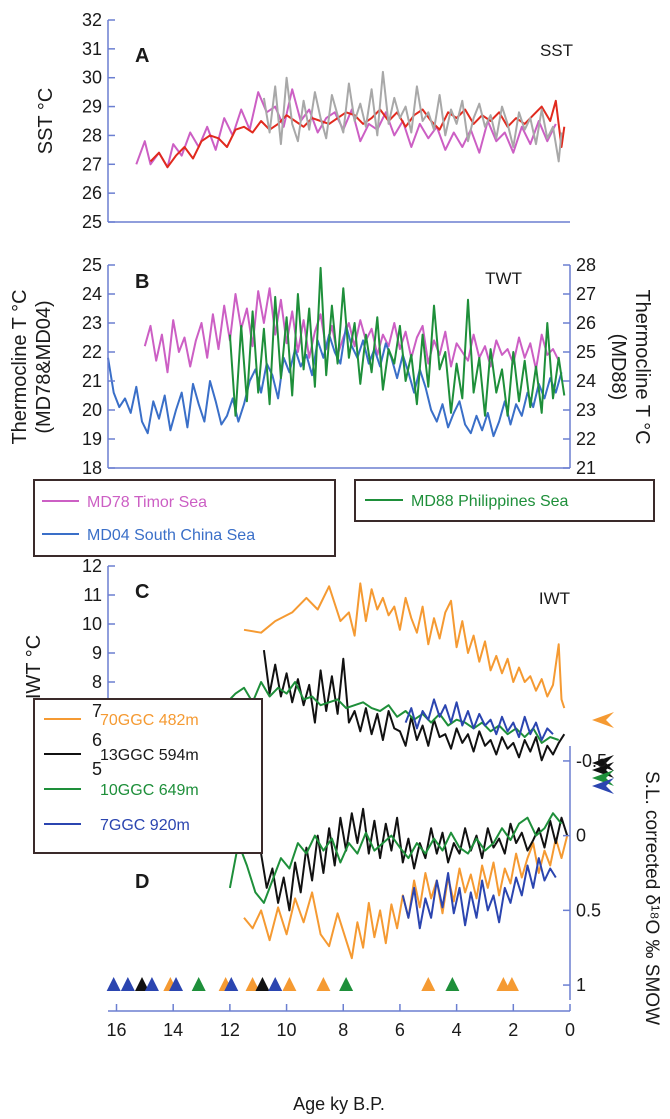 The image size is (670, 1119). Describe the element at coordinates (92, 381) in the screenshot. I see `twt-y-axis-tick-label: 21` at that location.